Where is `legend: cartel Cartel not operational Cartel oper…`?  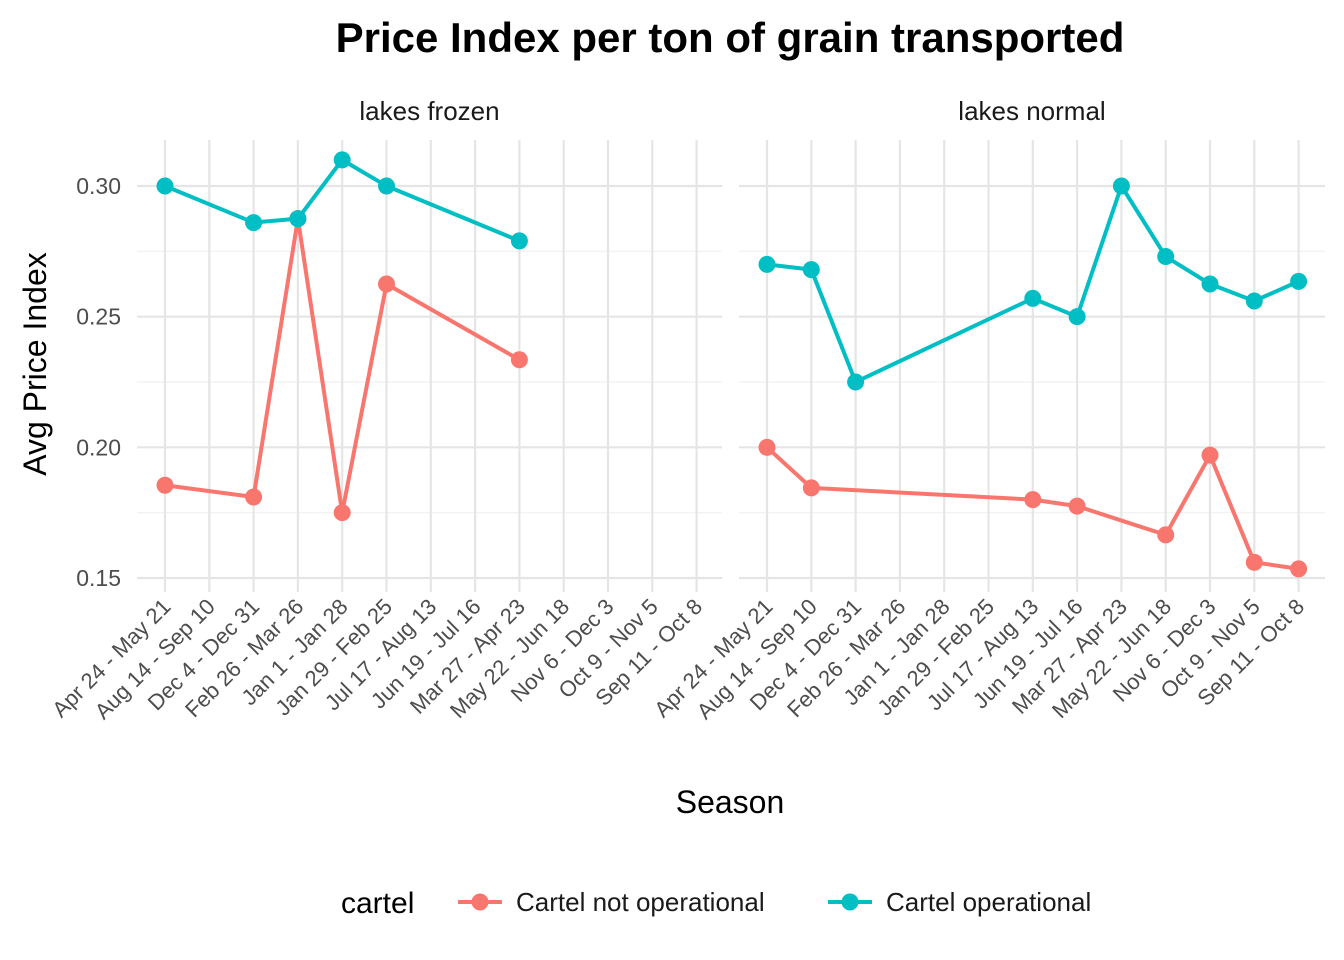
legend: cartel Cartel not operational Cartel oper… is located at coordinates (716, 903).